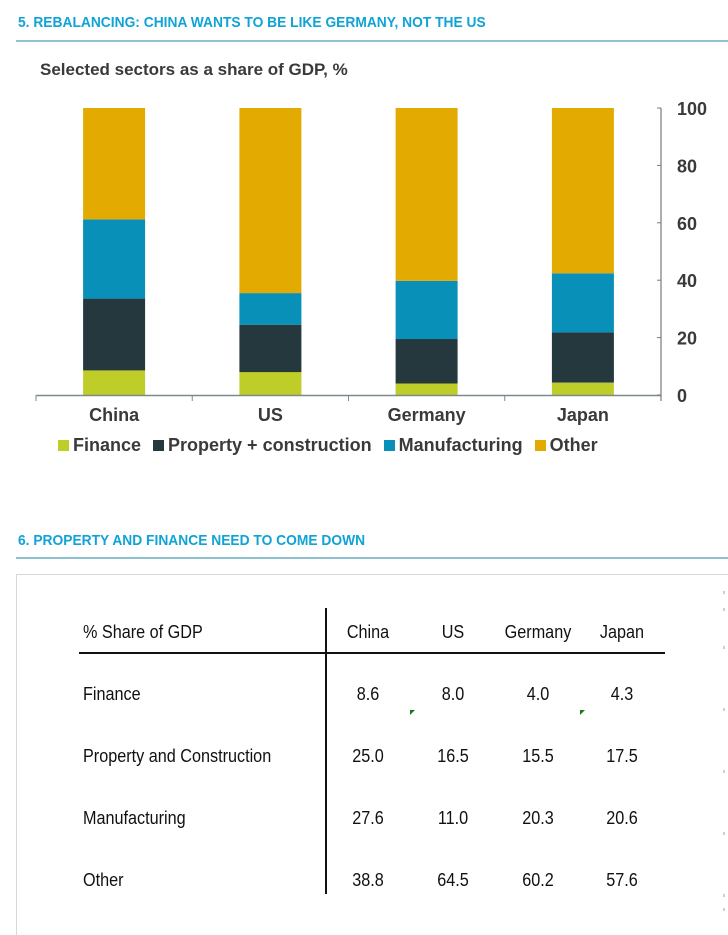 This screenshot has height=935, width=728. Describe the element at coordinates (453, 694) in the screenshot. I see `table-cell: 8.0` at that location.